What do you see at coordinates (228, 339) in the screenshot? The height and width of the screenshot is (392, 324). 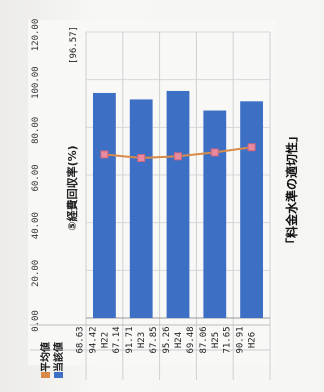 I see `data-label: 71.65` at bounding box center [228, 339].